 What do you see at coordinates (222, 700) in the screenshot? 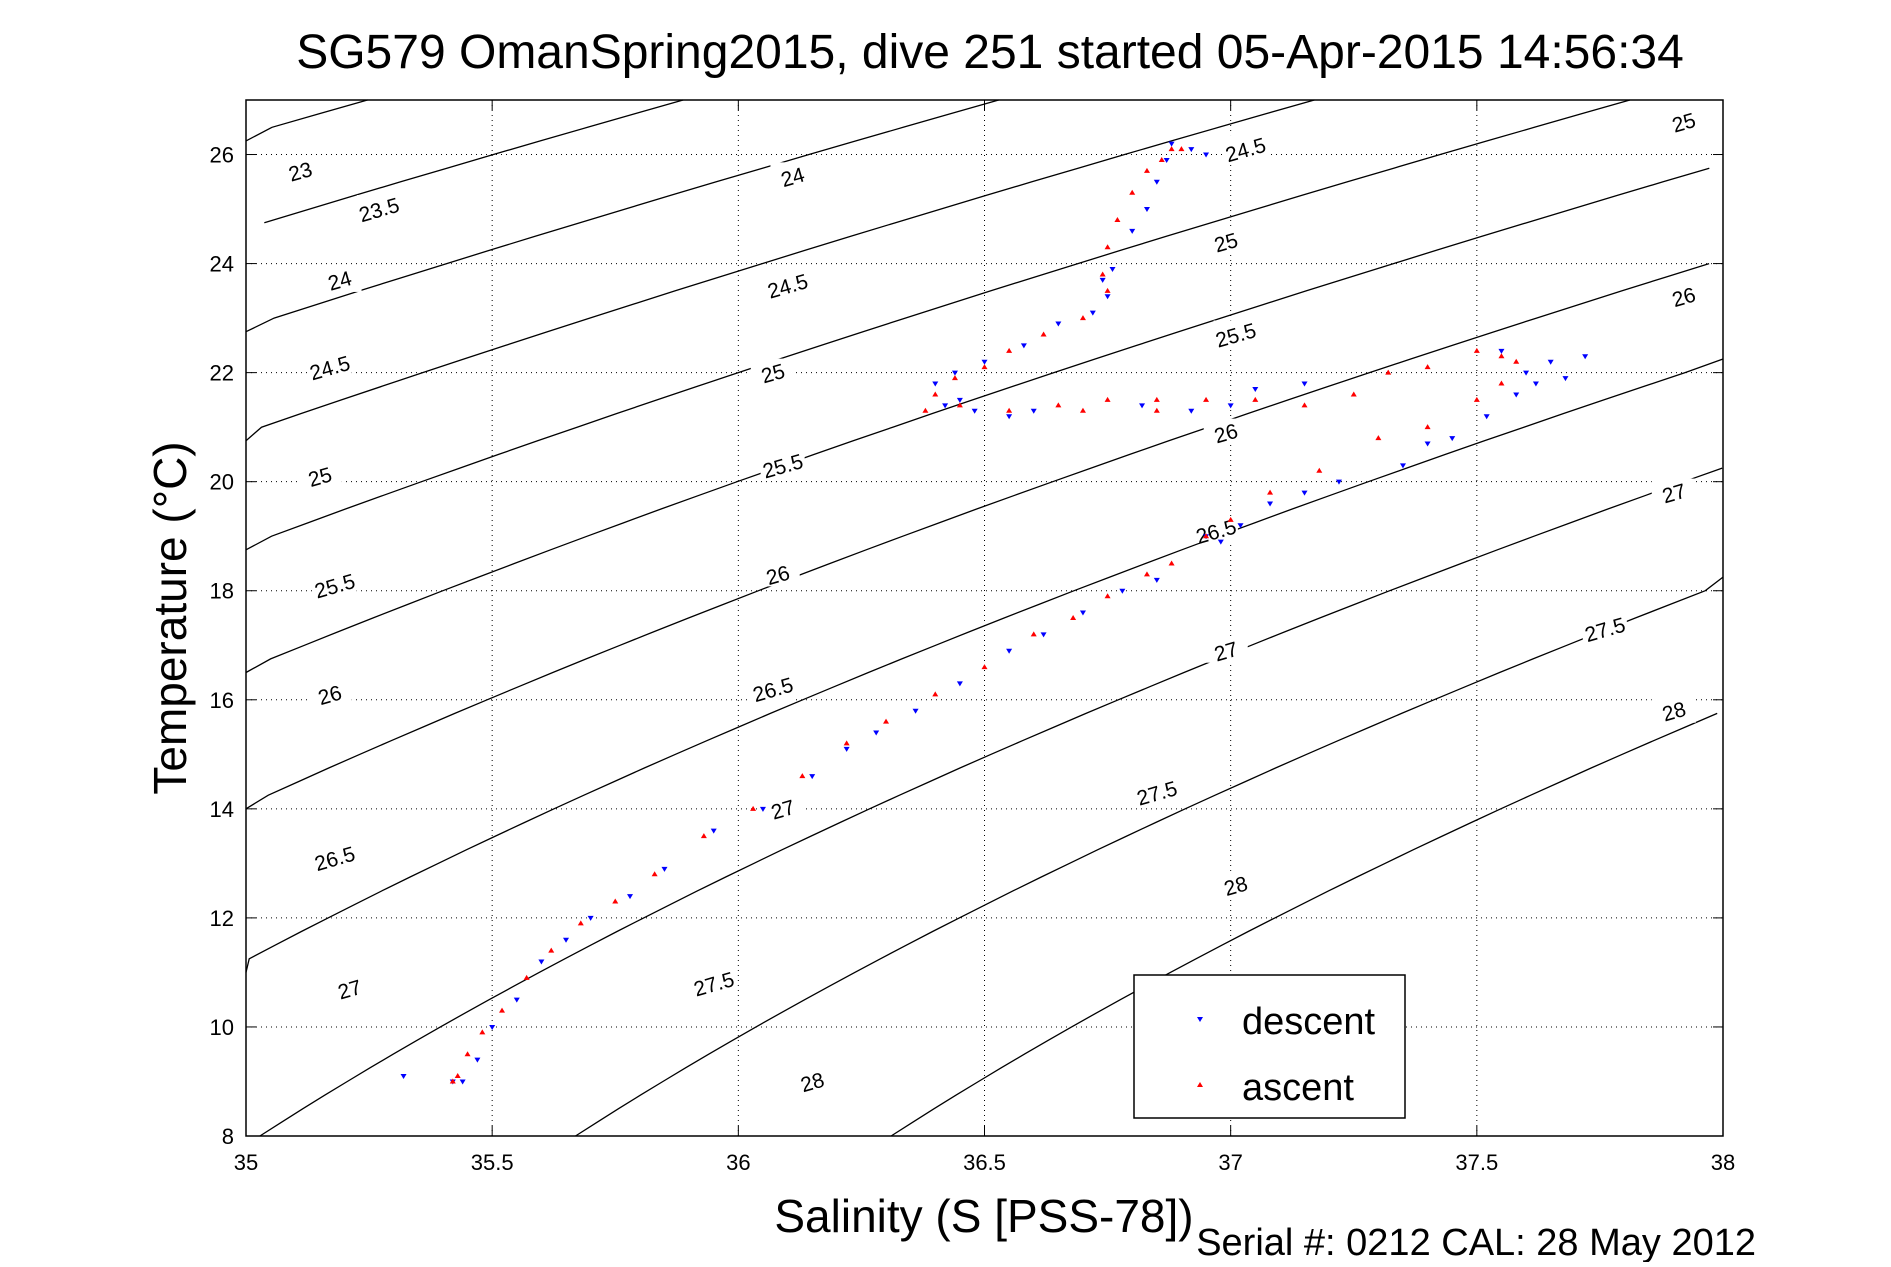
I see `y-tick-label: 16` at bounding box center [222, 700].